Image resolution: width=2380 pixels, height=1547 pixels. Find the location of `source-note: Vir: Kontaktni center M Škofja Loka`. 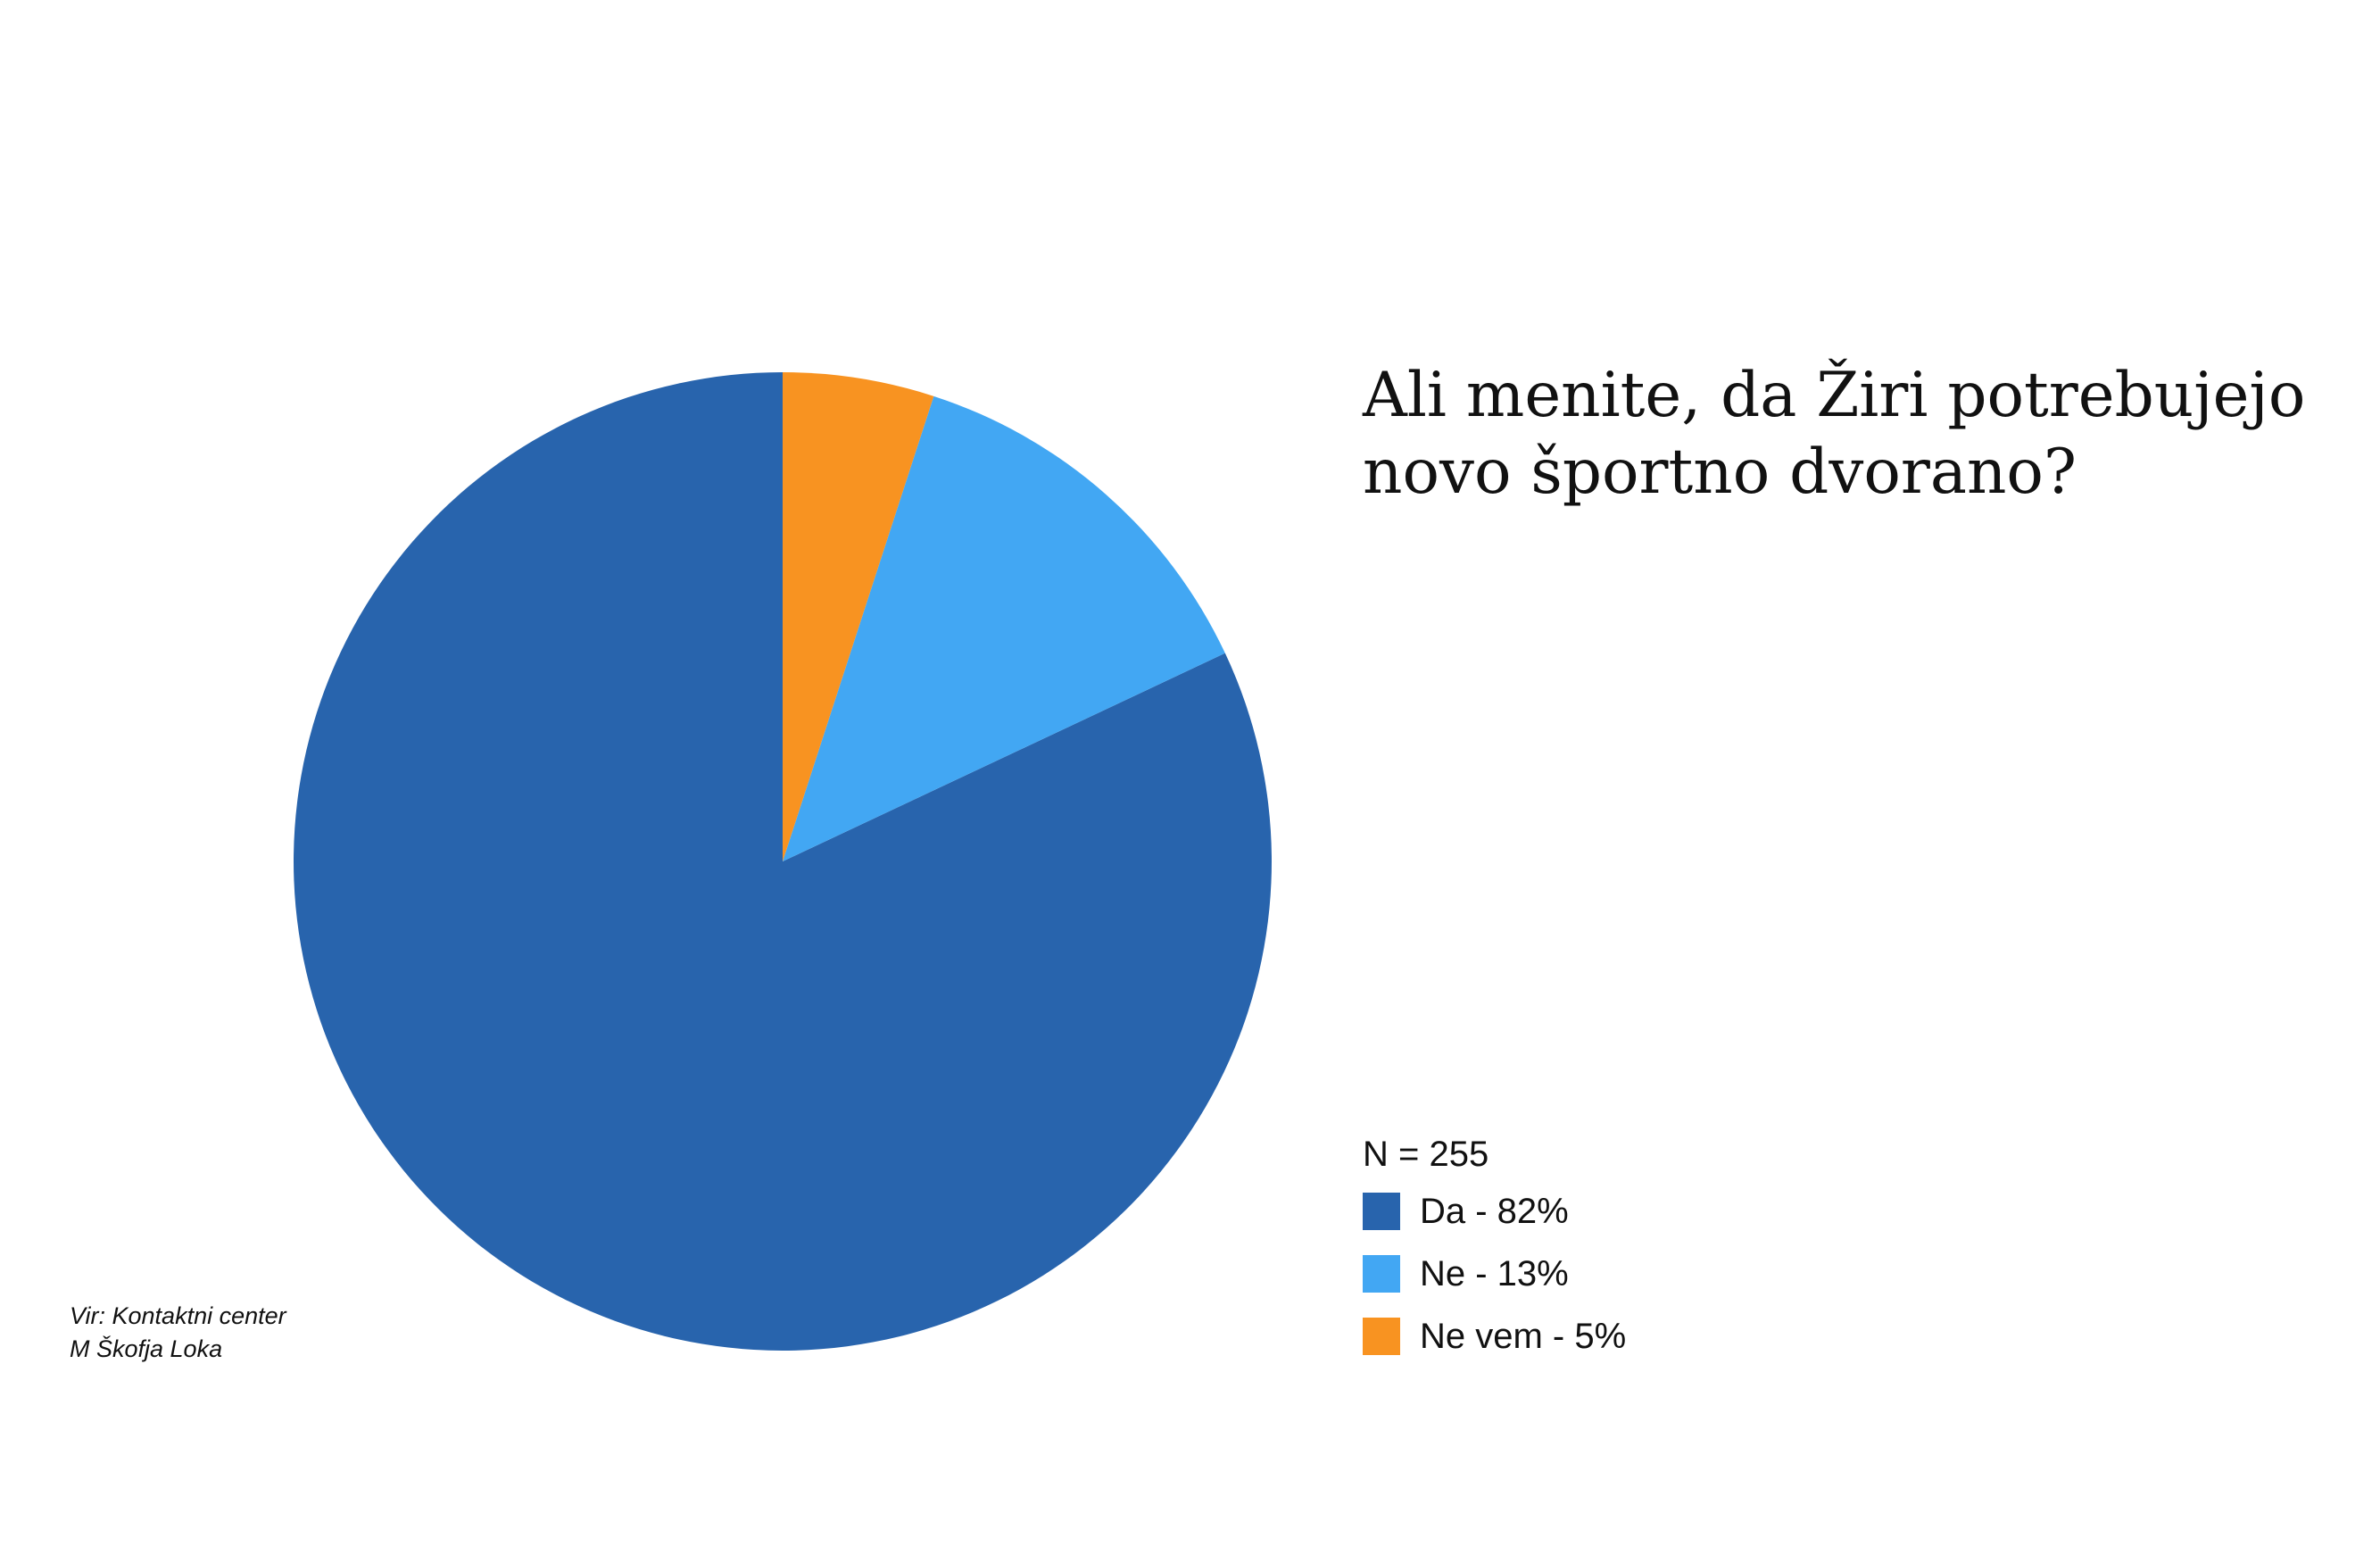

source-note: Vir: Kontaktni center M Škofja Loka is located at coordinates (178, 1333).